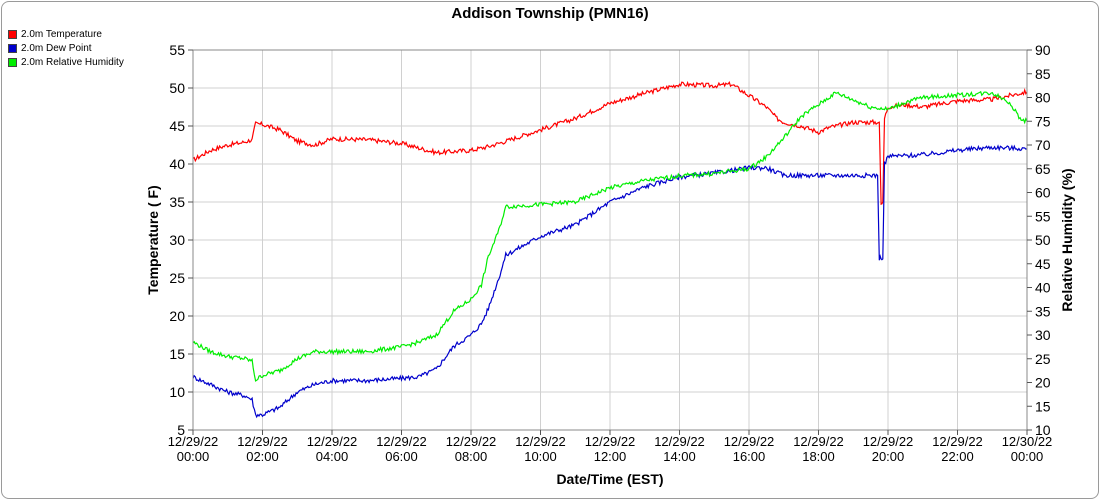  Describe the element at coordinates (177, 50) in the screenshot. I see `y-tick-label: 55` at that location.